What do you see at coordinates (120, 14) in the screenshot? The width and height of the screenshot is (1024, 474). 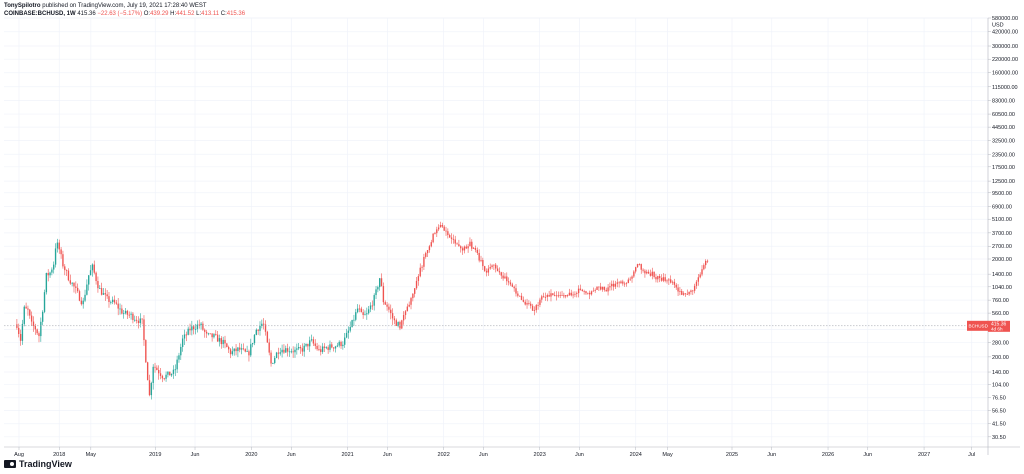 I see `change-value: −22.63 (−5.17%)` at bounding box center [120, 14].